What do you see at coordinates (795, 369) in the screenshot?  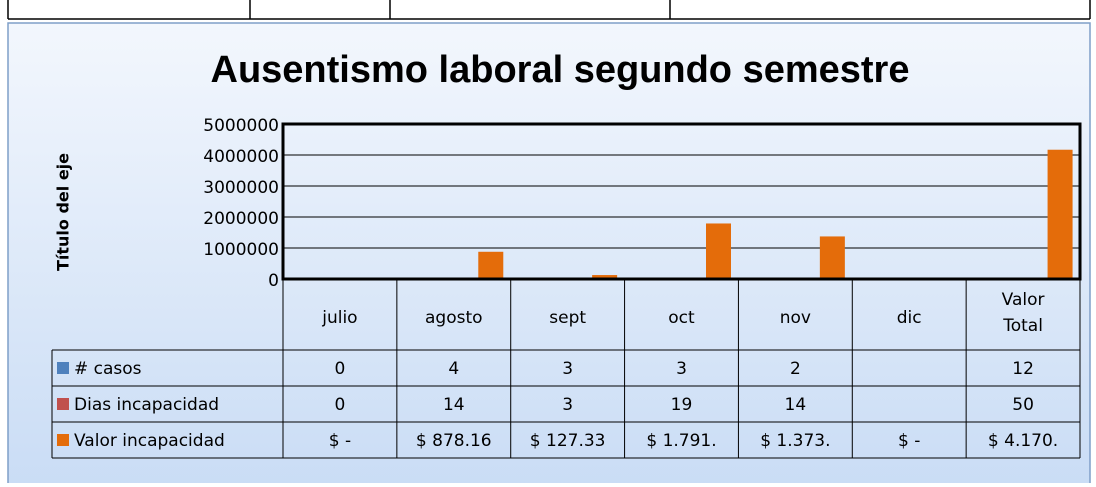 I see `data-table-cell: 2` at bounding box center [795, 369].